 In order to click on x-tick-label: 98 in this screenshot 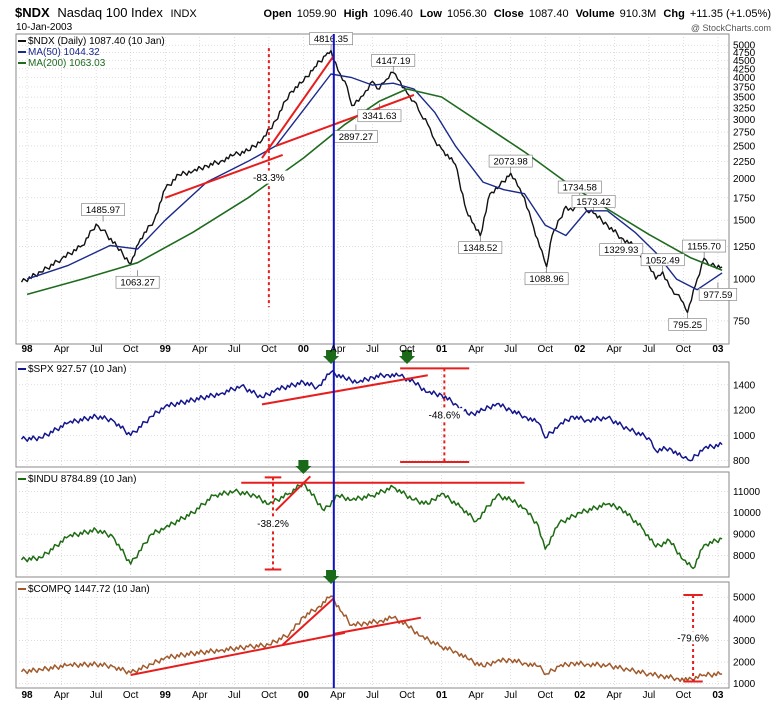, I will do `click(27, 695)`.